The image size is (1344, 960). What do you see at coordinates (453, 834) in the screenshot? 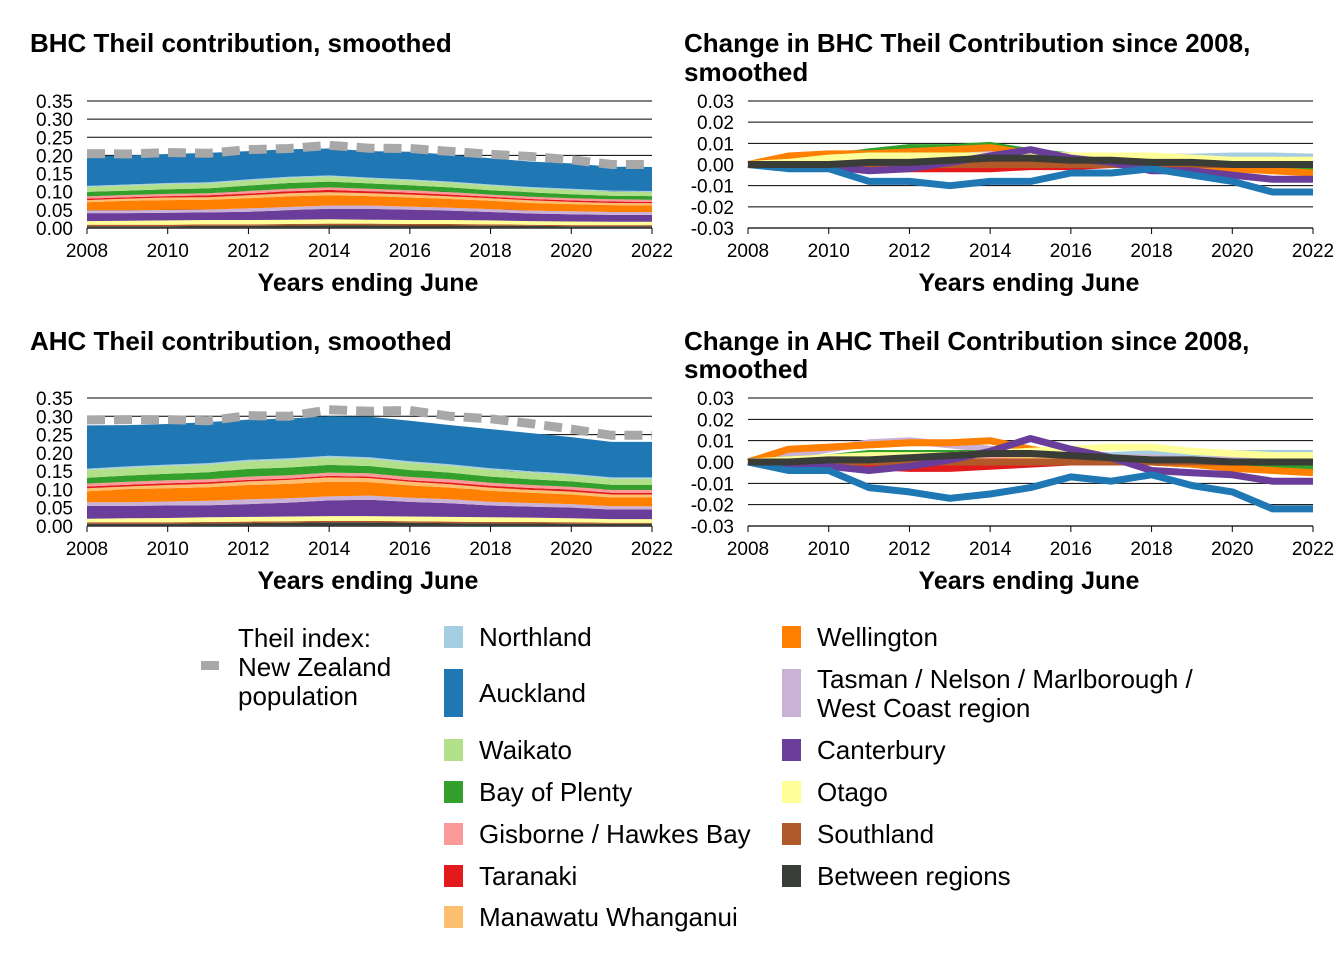
I see `legend-key-gisborne-hawkes-bay` at bounding box center [453, 834].